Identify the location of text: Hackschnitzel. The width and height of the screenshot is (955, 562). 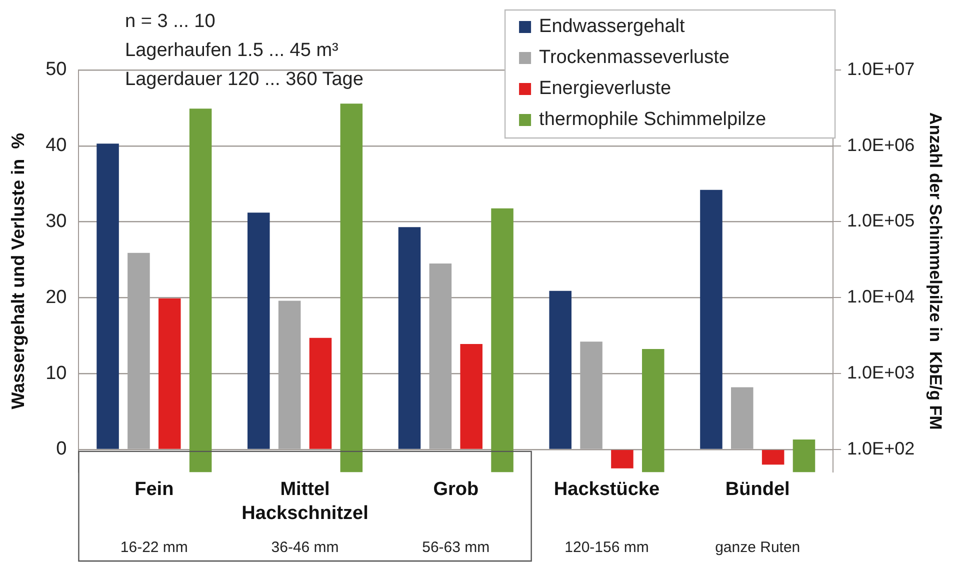
(305, 513).